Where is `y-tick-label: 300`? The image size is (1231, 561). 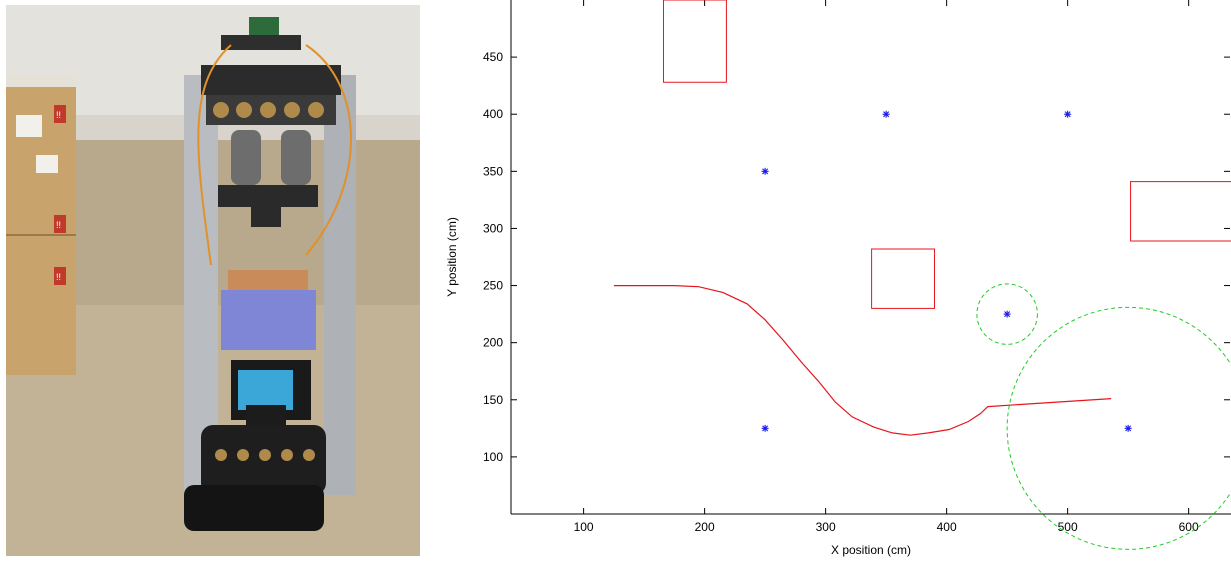 y-tick-label: 300 is located at coordinates (493, 228).